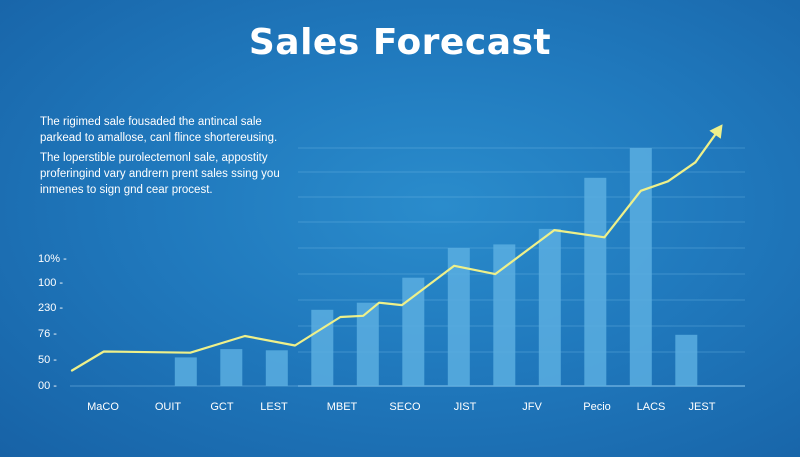 The height and width of the screenshot is (457, 800). Describe the element at coordinates (274, 407) in the screenshot. I see `x-tick-label: LEST` at that location.